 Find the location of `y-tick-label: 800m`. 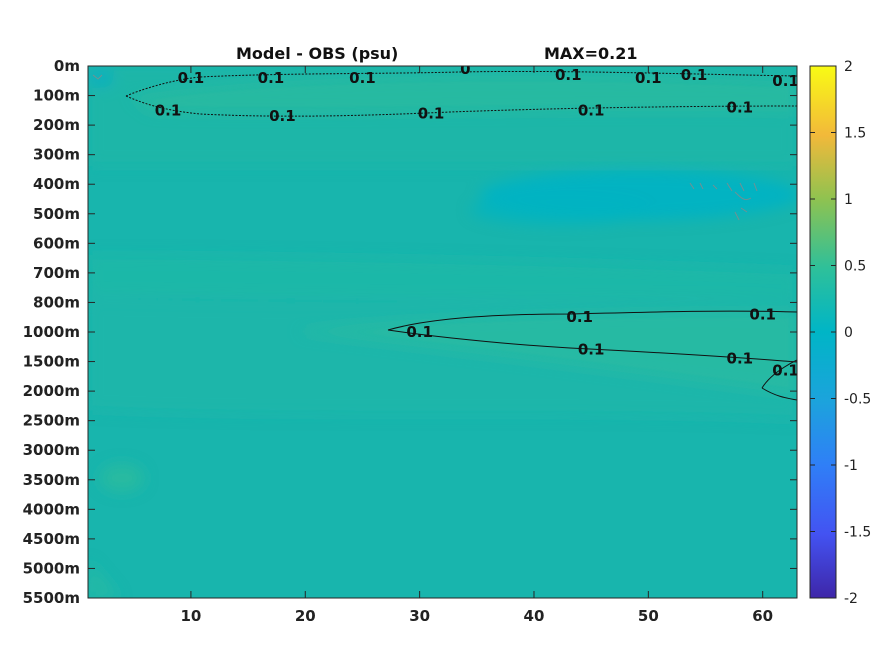

y-tick-label: 800m is located at coordinates (56, 302).